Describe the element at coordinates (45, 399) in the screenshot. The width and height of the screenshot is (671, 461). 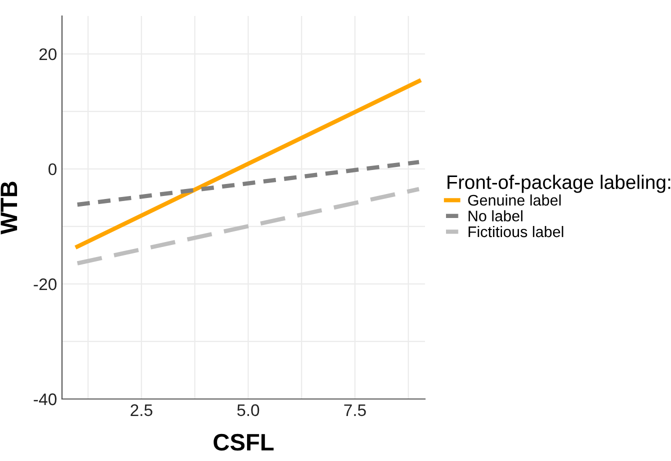
I see `y-tick-label: -40` at that location.